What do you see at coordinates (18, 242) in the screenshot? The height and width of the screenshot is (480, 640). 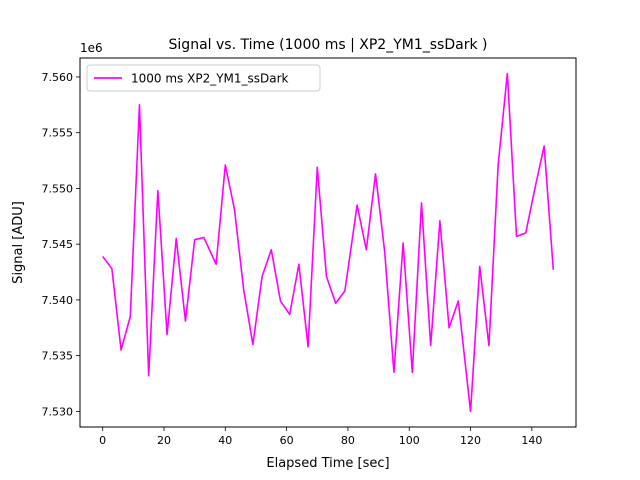 I see `y-axis-label: Signal [ADU]` at bounding box center [18, 242].